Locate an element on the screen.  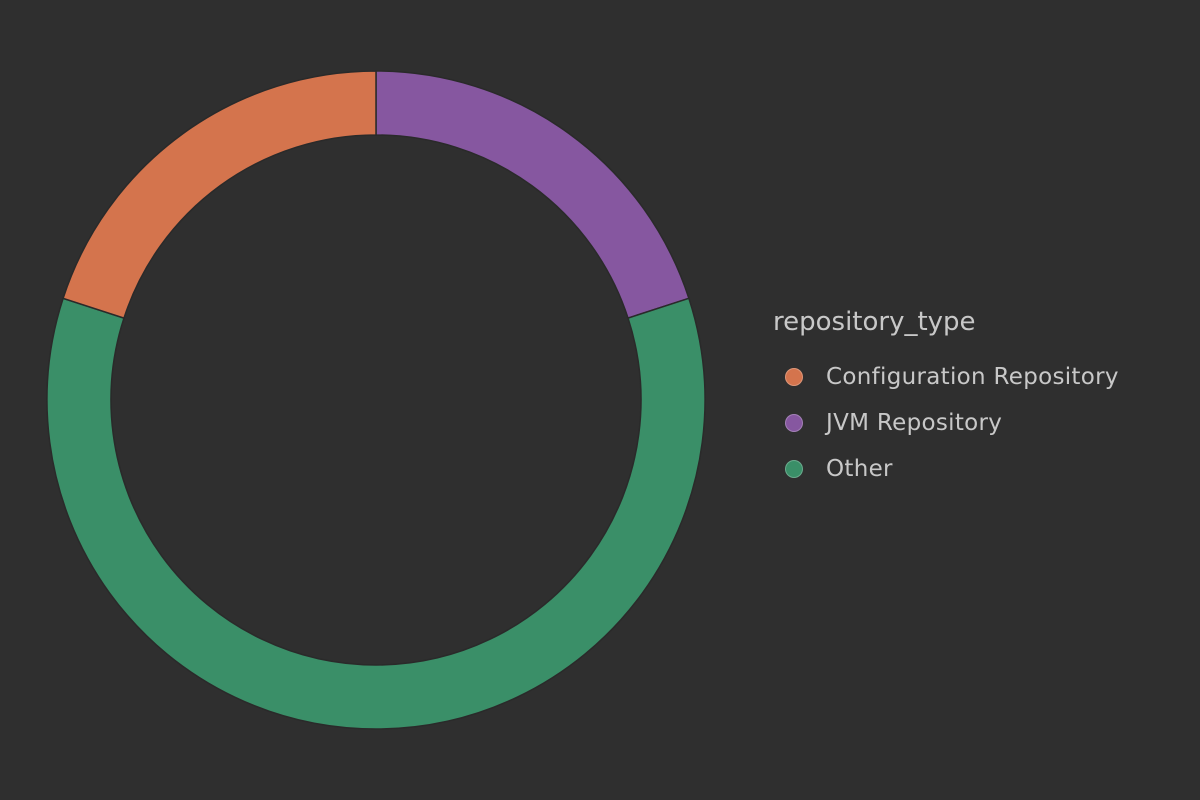
legend-item-jvm-repository: JVM Repository is located at coordinates (946, 423).